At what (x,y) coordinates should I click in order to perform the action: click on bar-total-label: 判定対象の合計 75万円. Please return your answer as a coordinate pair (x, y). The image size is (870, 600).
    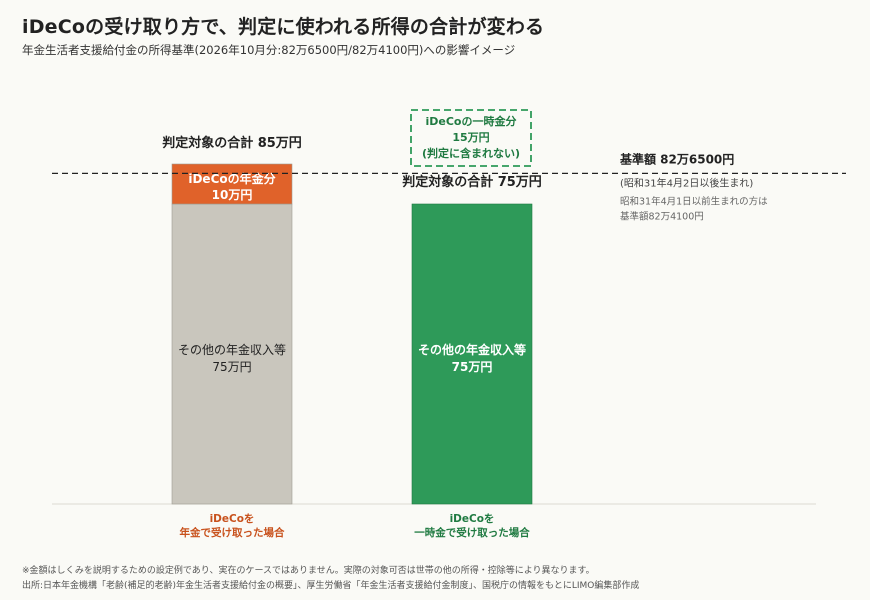
    Looking at the image, I should click on (472, 182).